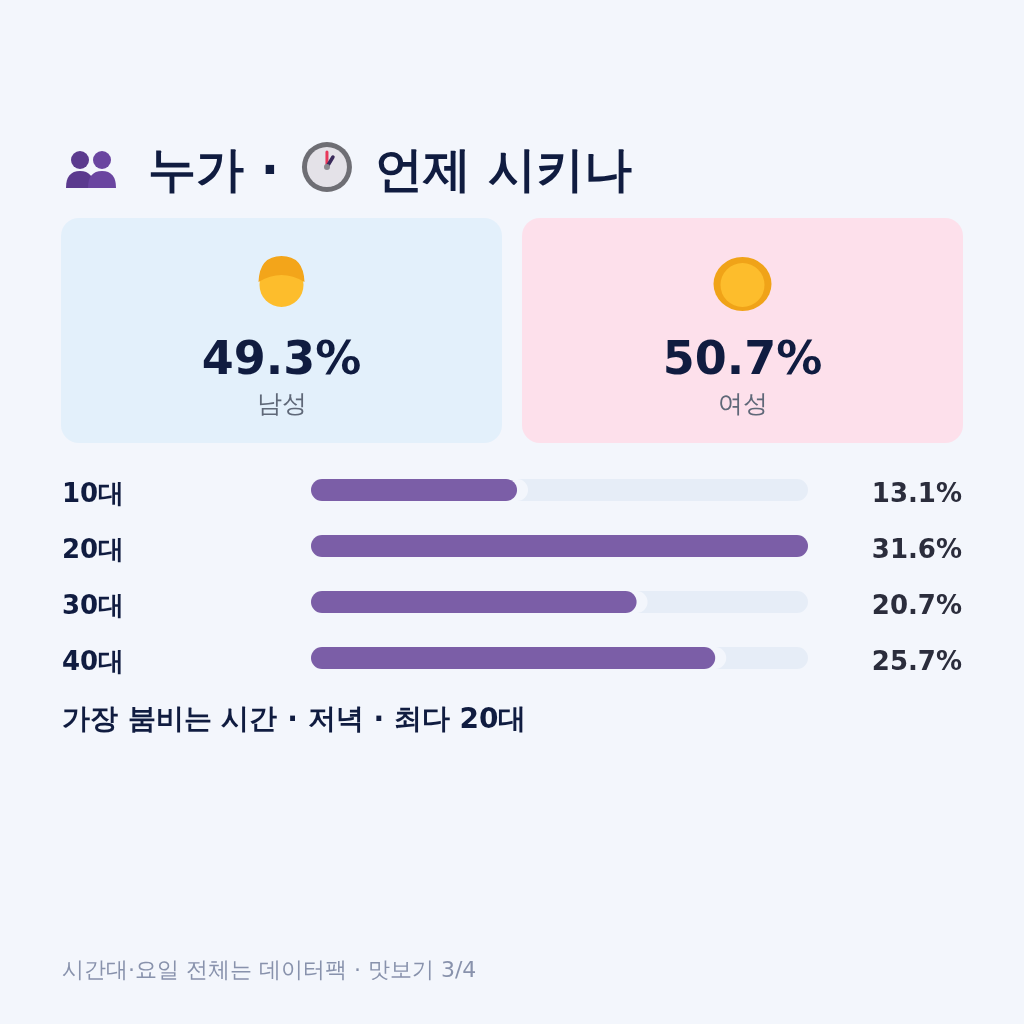  What do you see at coordinates (93, 661) in the screenshot?
I see `y-tick-label: 40대` at bounding box center [93, 661].